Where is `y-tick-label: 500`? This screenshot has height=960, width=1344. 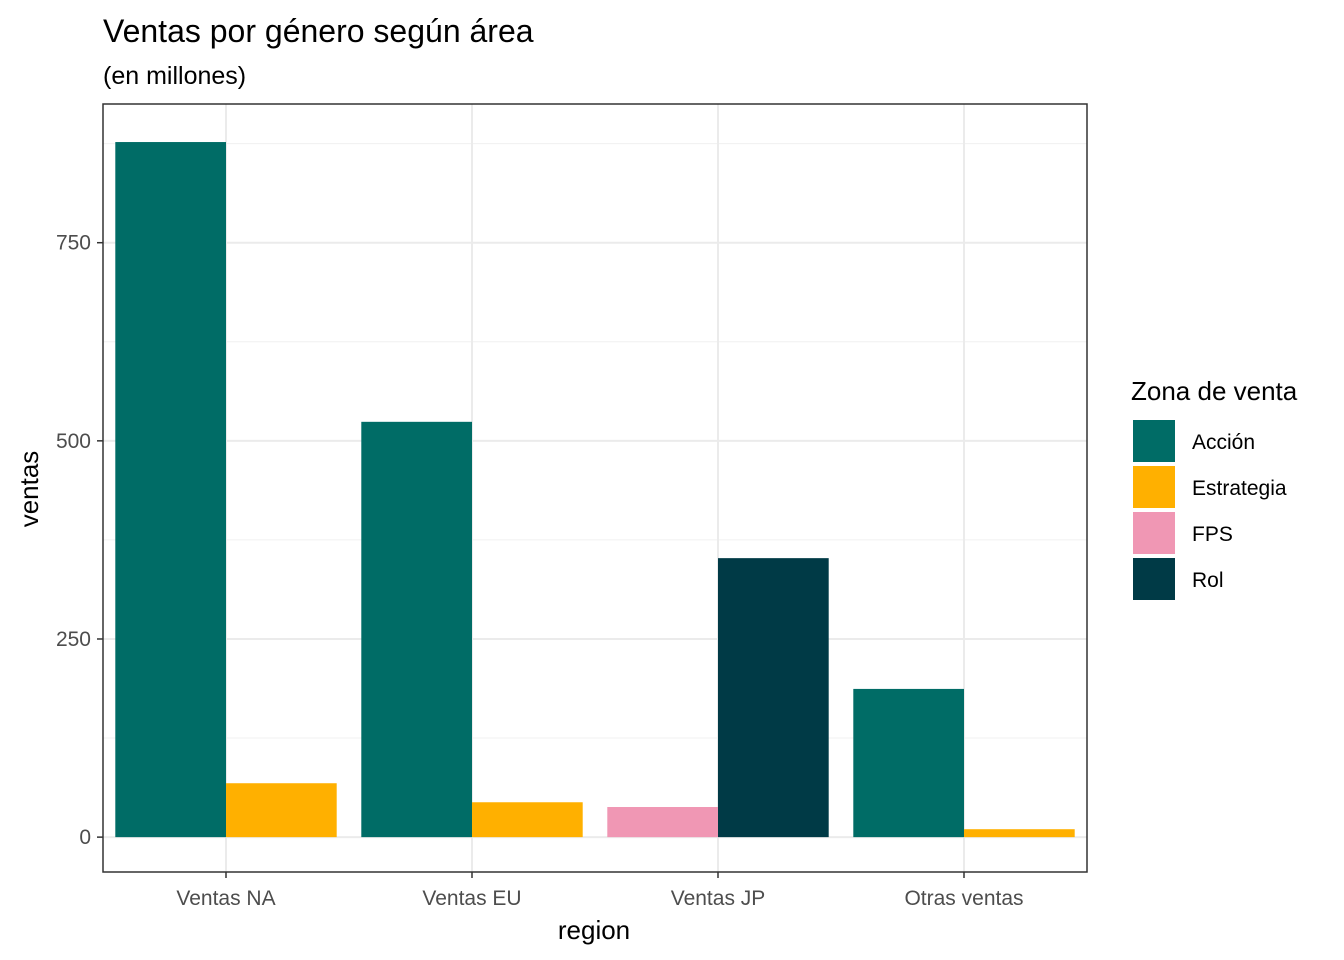 y-tick-label: 500 is located at coordinates (73, 441).